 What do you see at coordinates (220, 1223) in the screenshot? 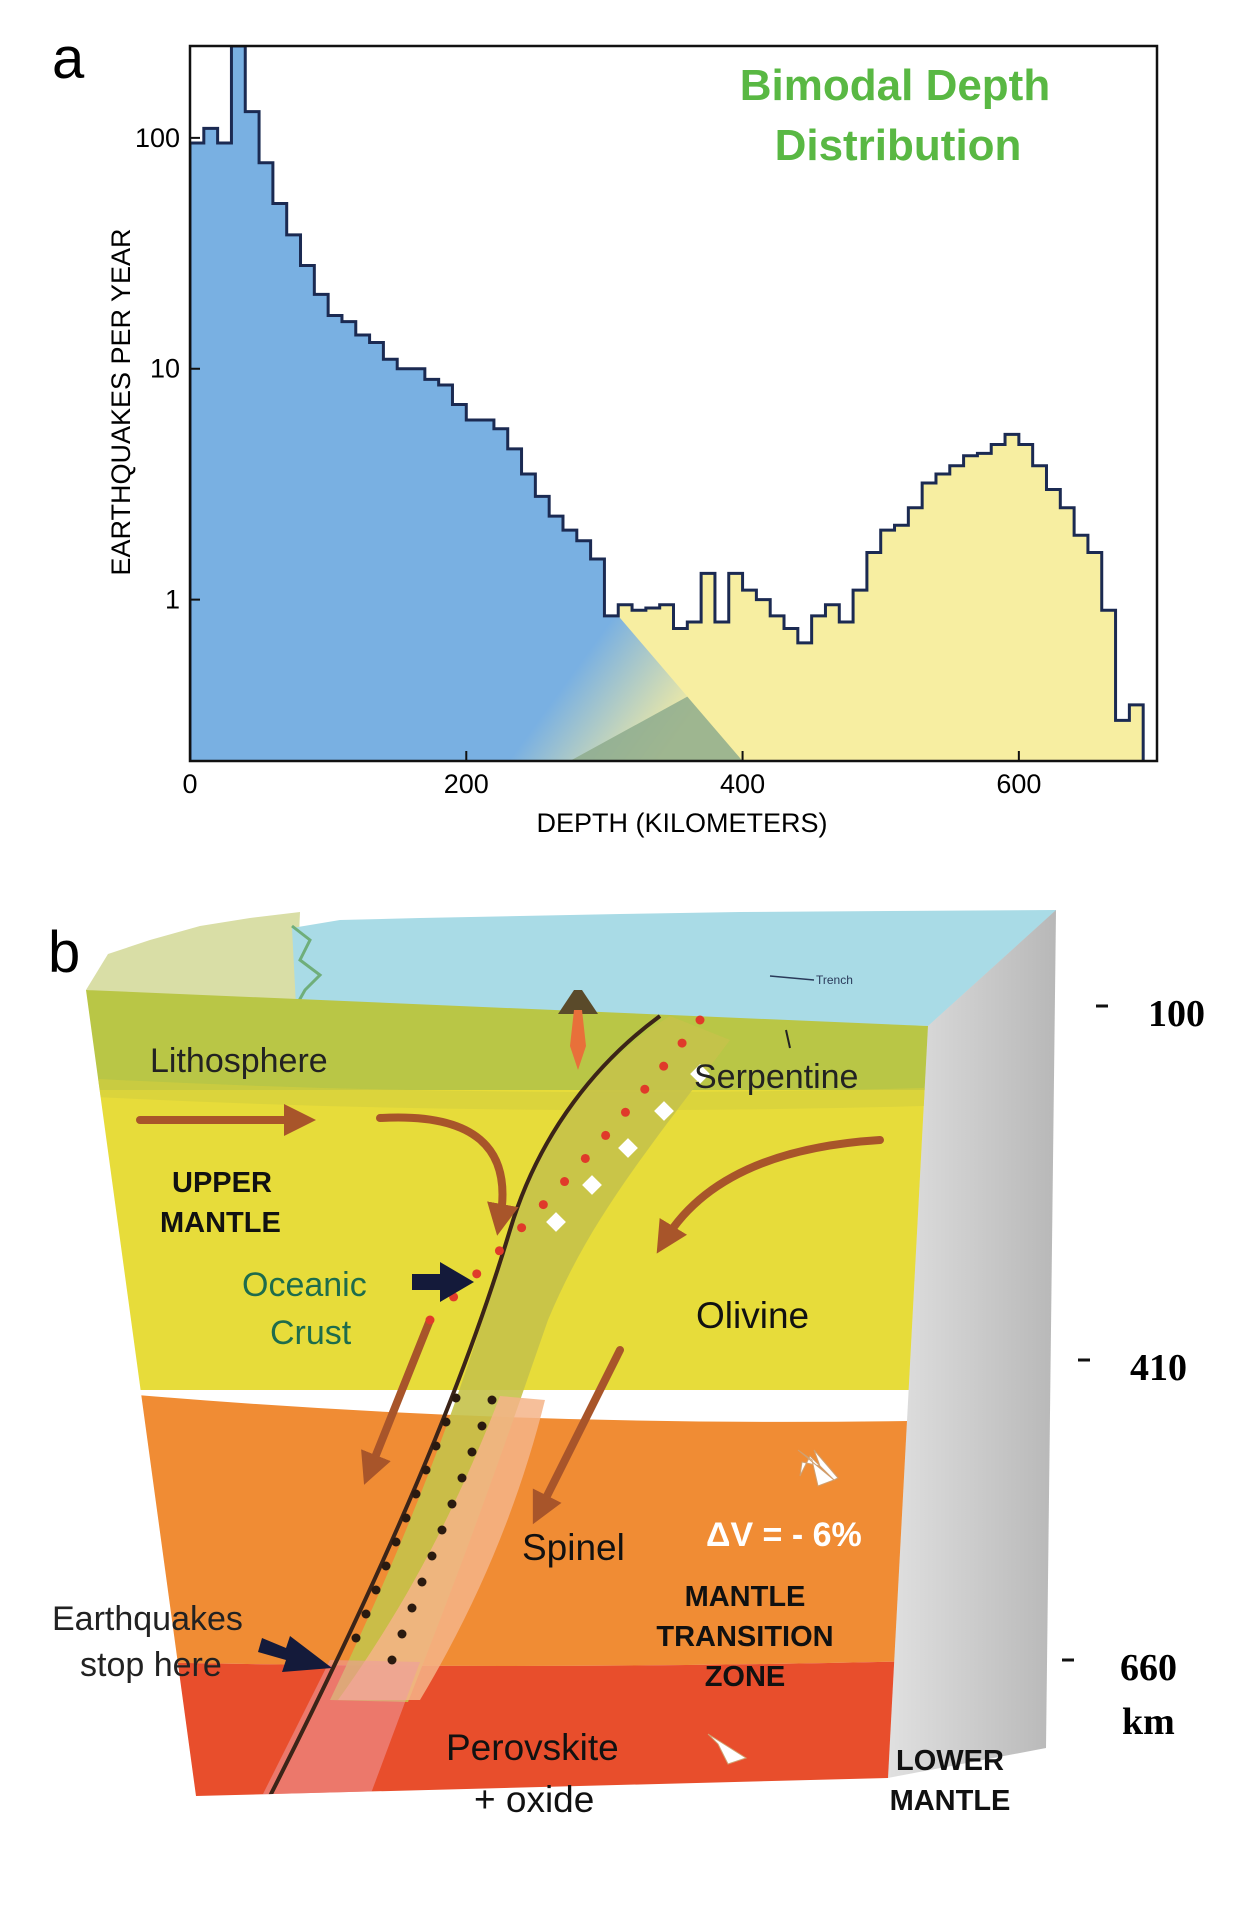
I see `label-upper-mantle-2: MANTLE` at bounding box center [220, 1223].